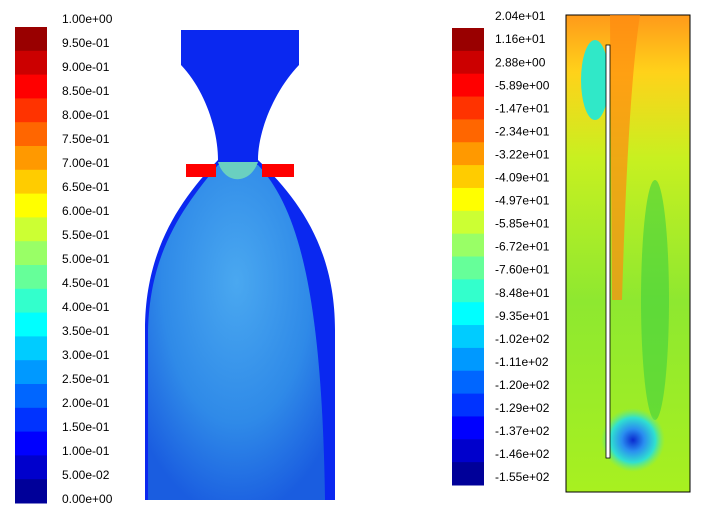  Describe the element at coordinates (86, 475) in the screenshot. I see `colorbar-label: 5.00e-02` at that location.